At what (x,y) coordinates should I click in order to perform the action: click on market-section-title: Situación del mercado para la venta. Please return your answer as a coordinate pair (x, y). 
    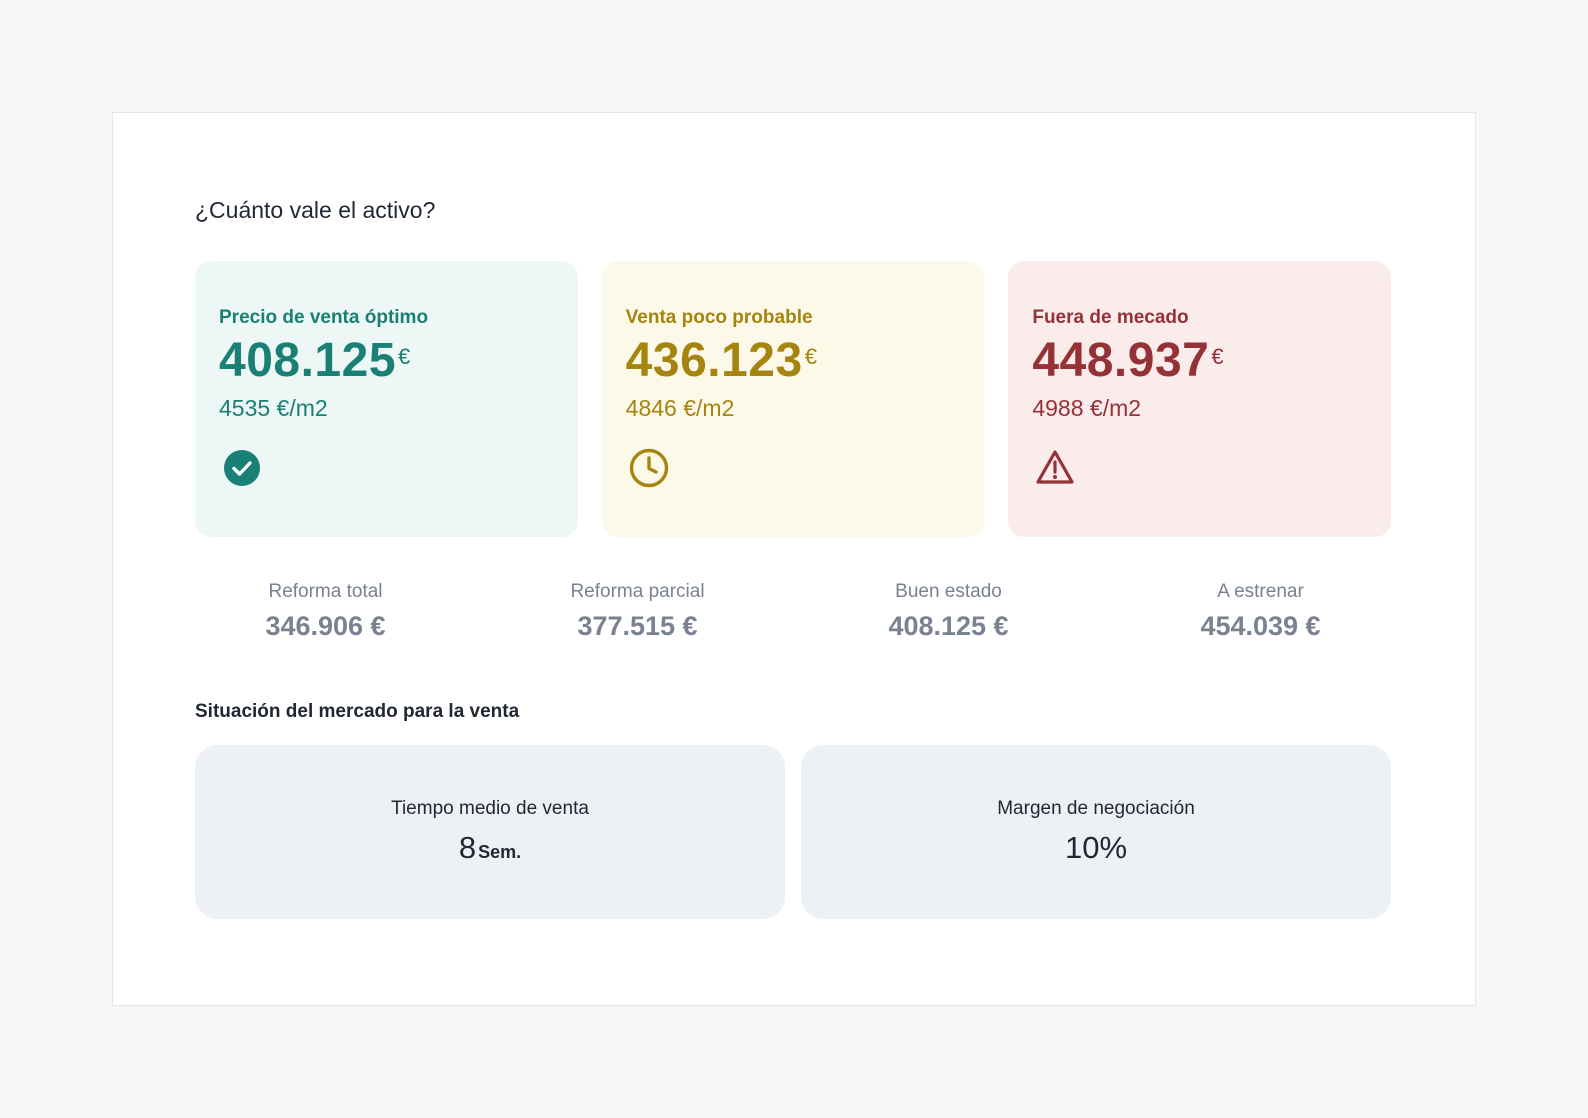
    Looking at the image, I should click on (357, 711).